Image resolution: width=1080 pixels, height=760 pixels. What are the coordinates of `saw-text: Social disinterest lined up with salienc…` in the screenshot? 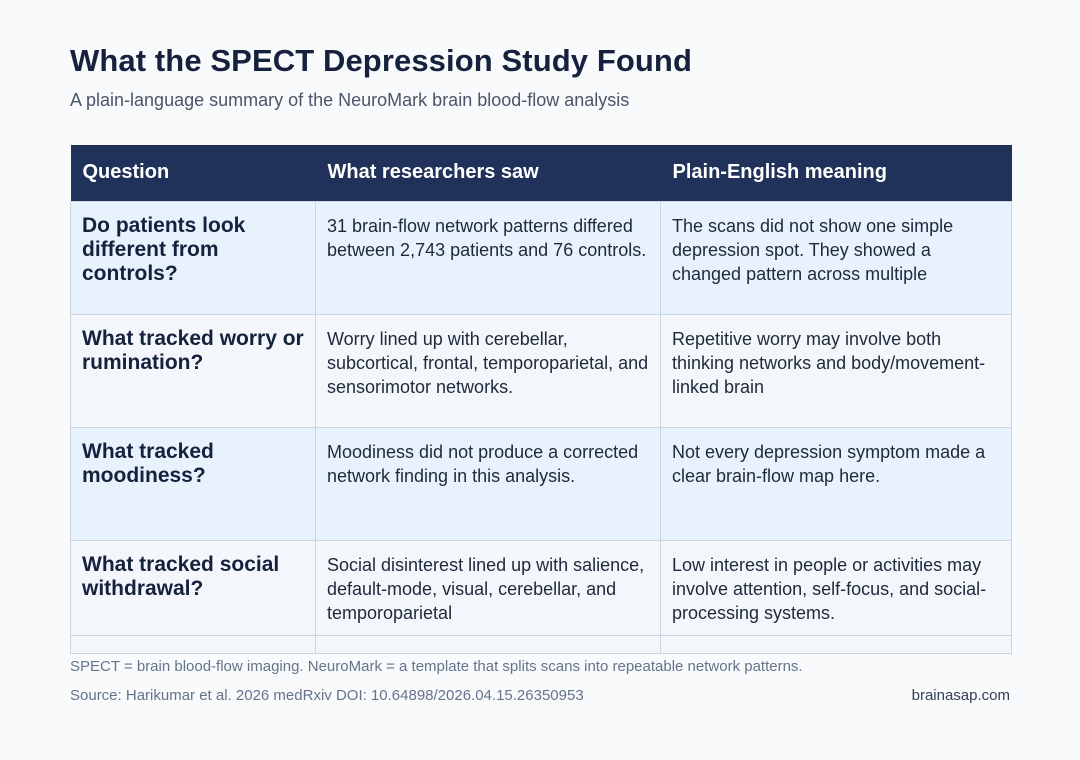 It's located at (486, 588).